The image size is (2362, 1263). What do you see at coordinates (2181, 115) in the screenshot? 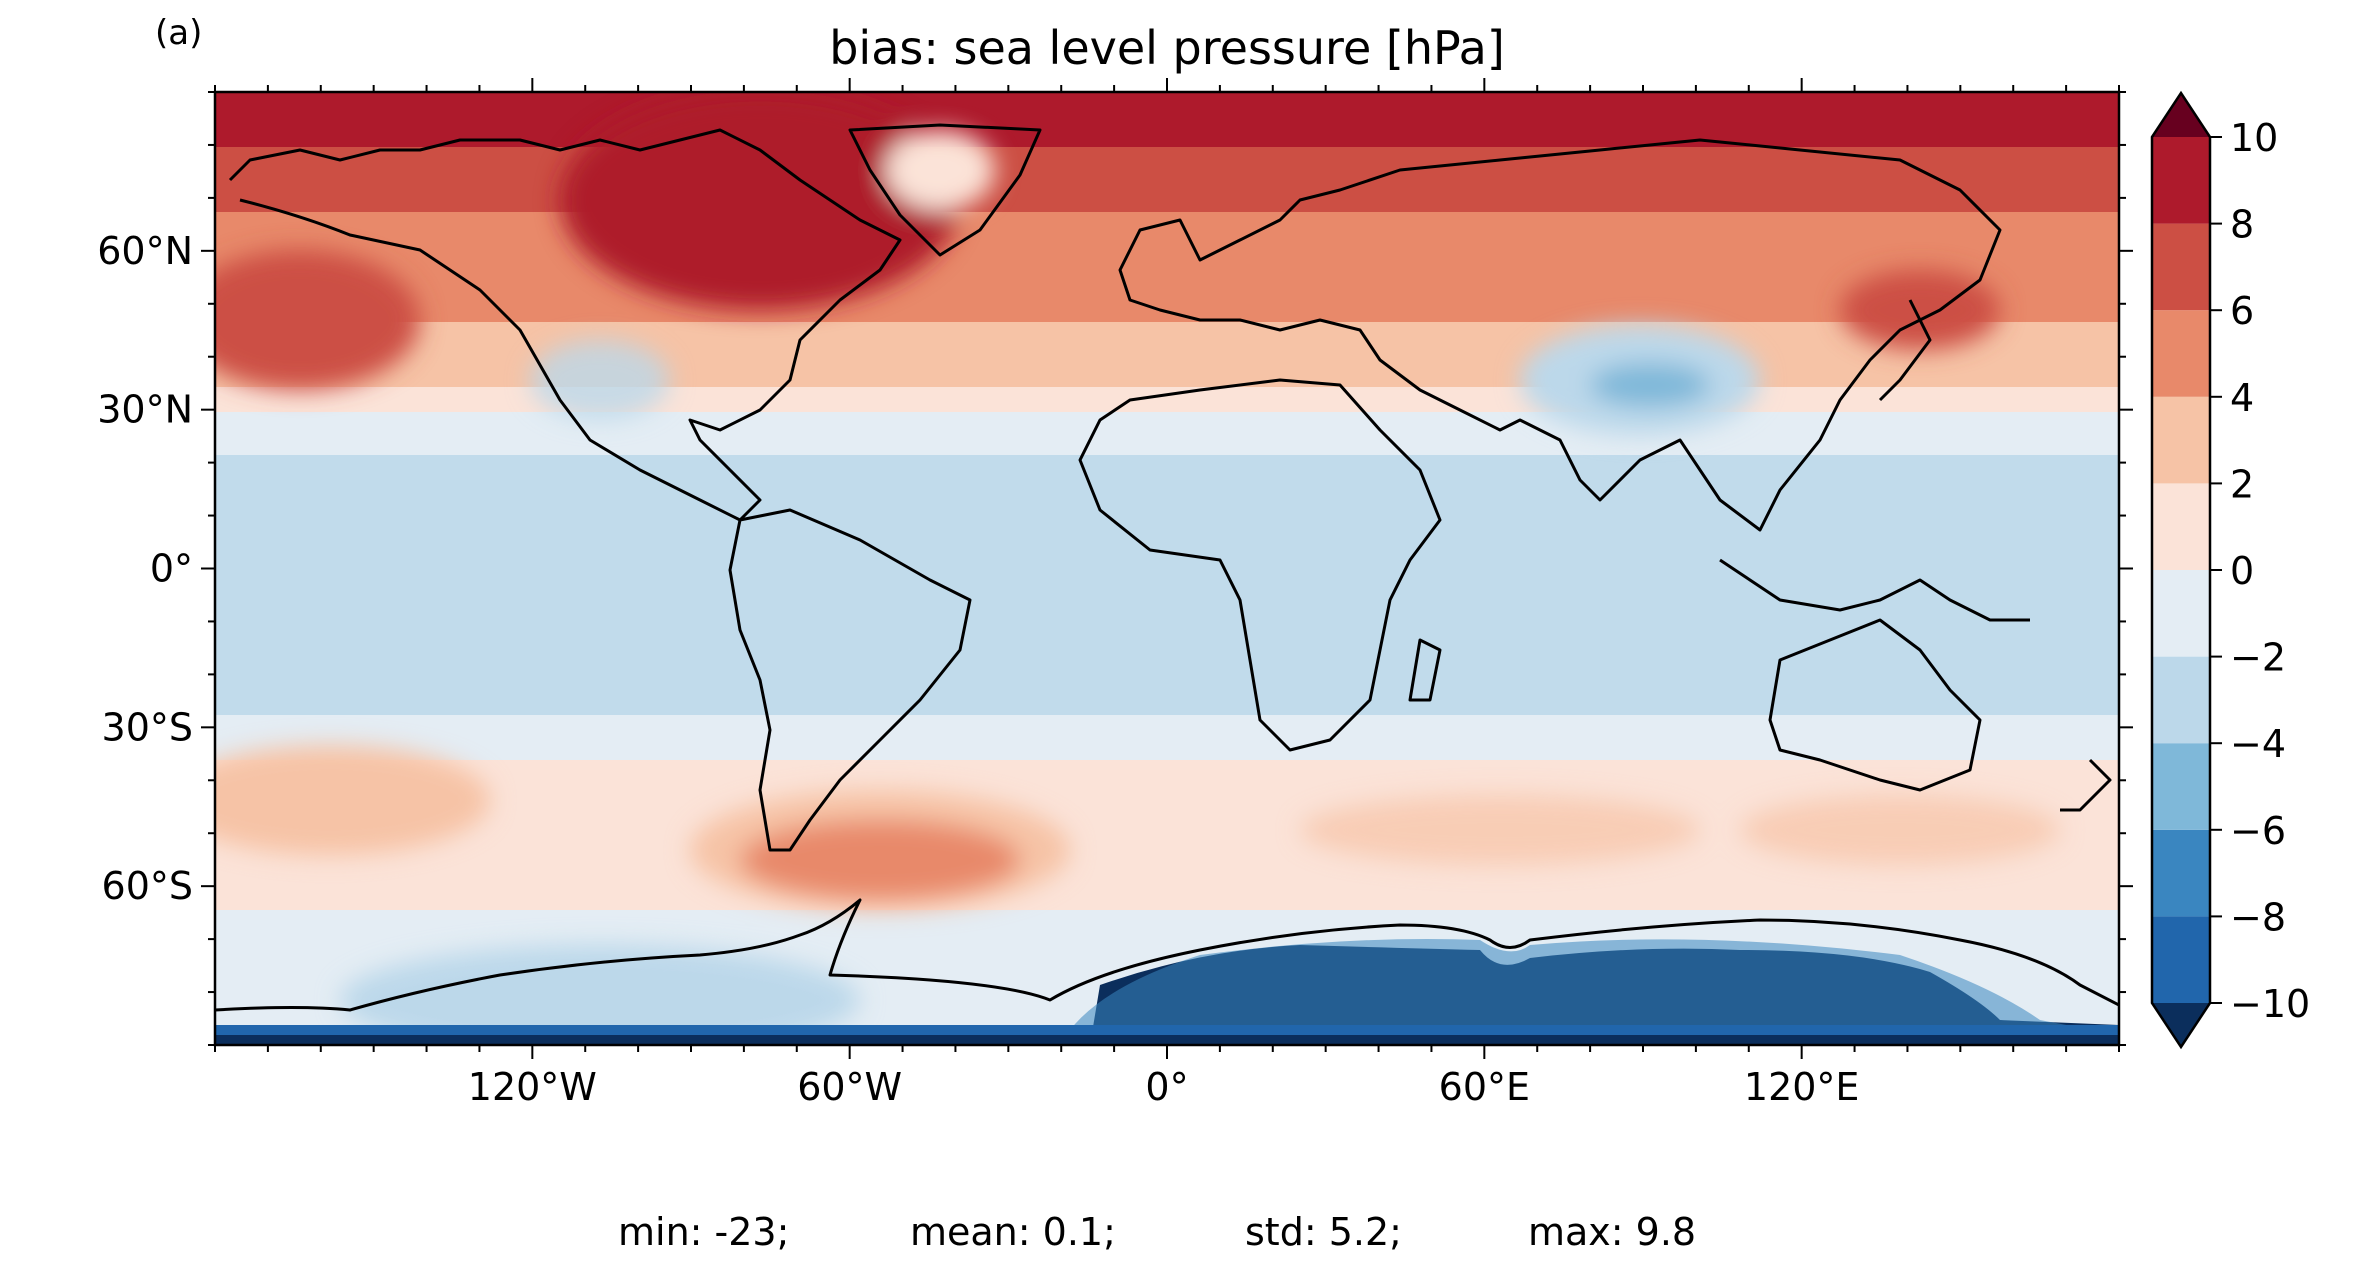
I see `colorbar-extend-over` at bounding box center [2181, 115].